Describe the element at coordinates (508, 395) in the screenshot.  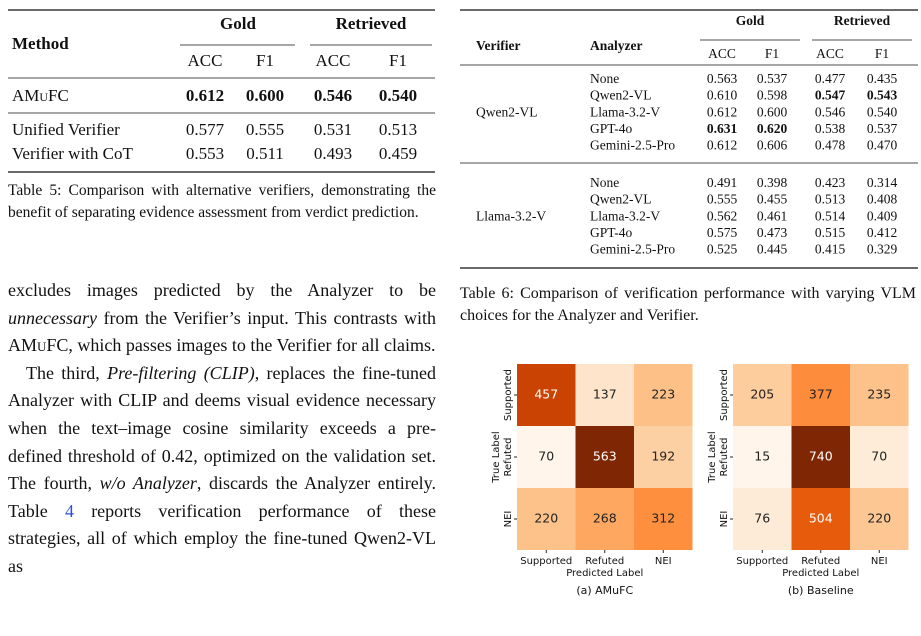
I see `y-tick-label: Supported` at that location.